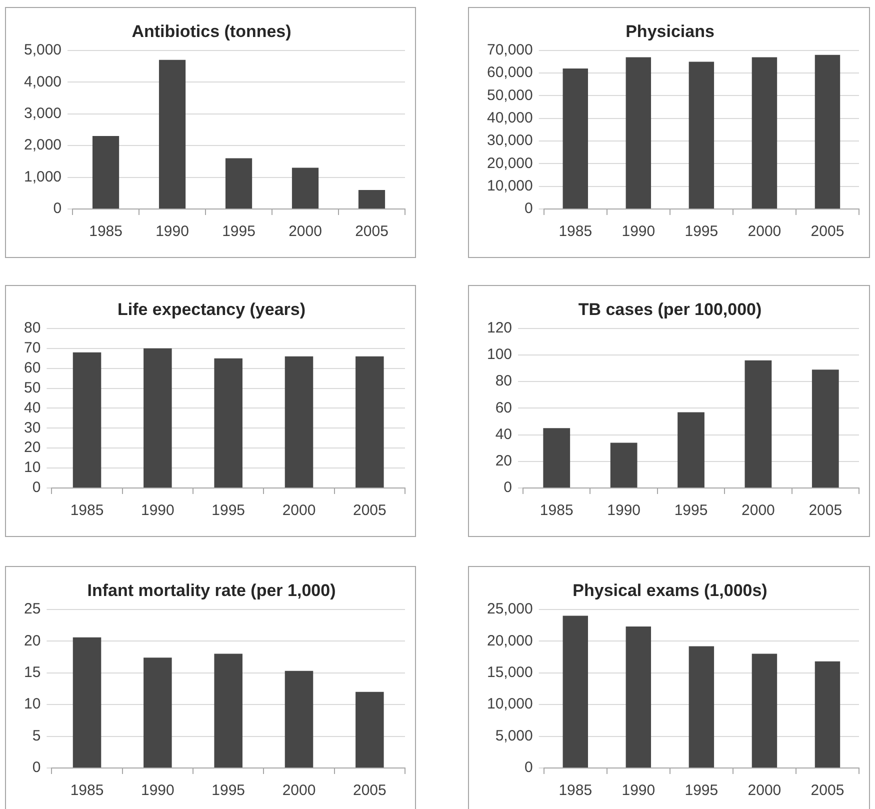  I want to click on y-tick-label: 15,000, so click(509, 672).